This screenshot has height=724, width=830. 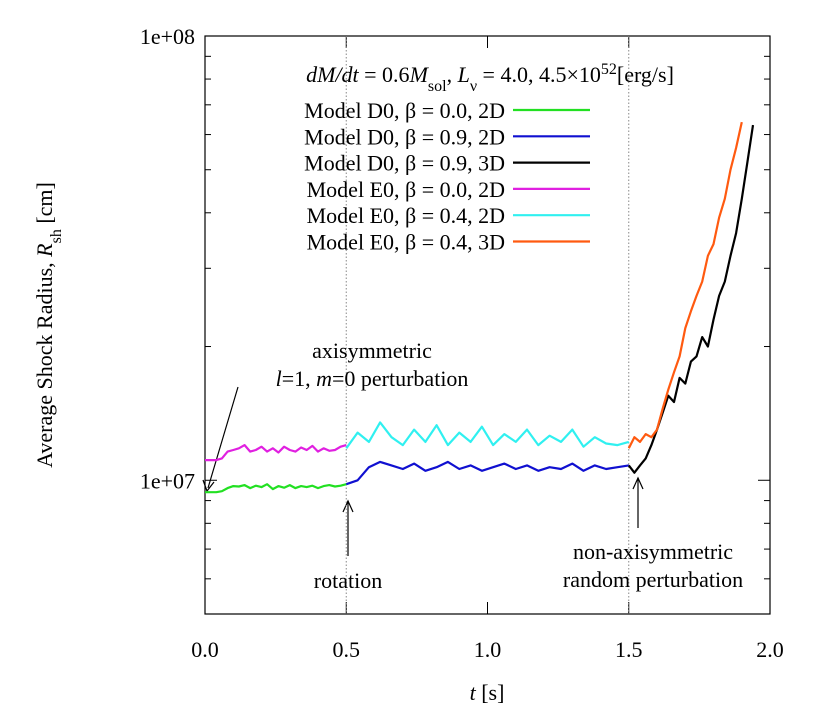 What do you see at coordinates (473, 86) in the screenshot?
I see `text-part: ν` at bounding box center [473, 86].